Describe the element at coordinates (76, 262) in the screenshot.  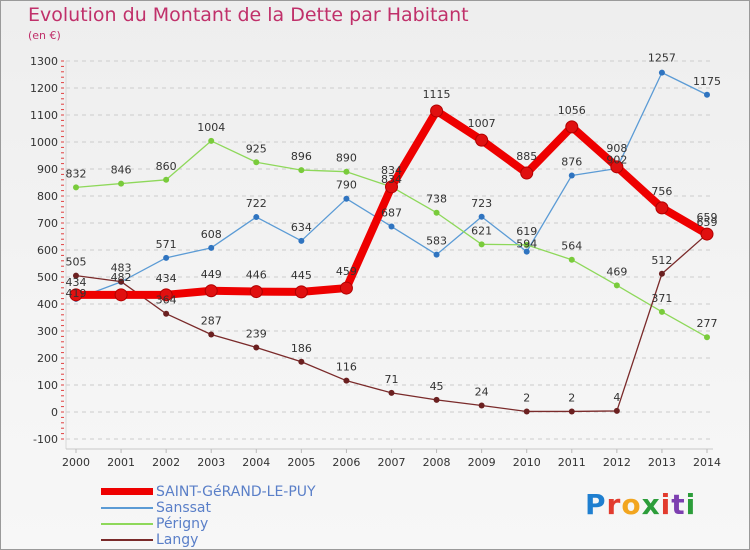
I see `data-label: 505` at that location.